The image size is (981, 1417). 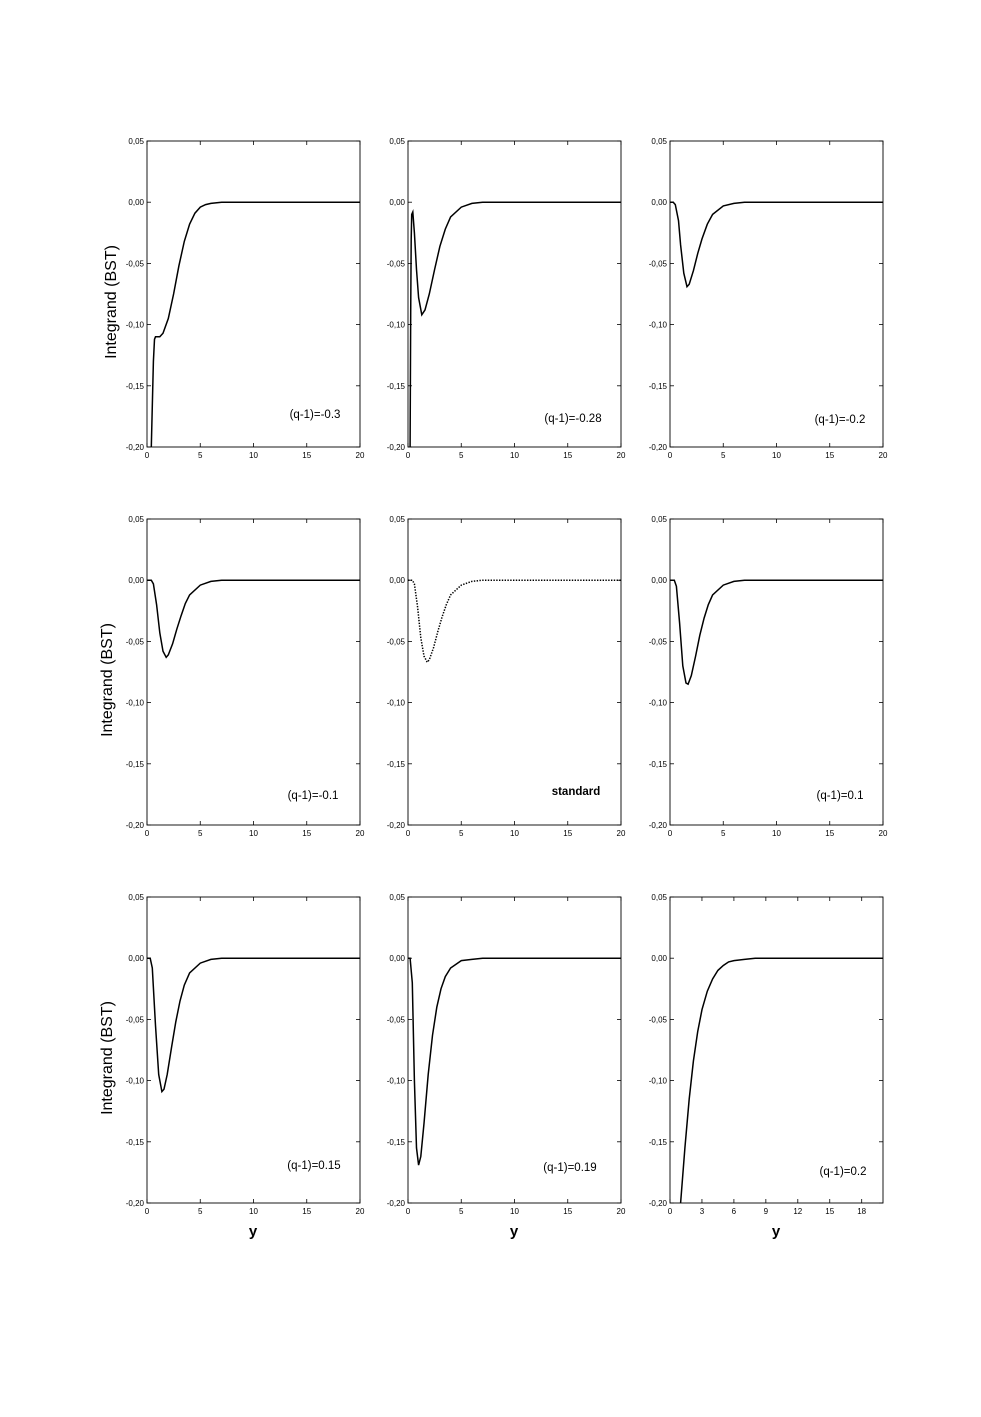 What do you see at coordinates (776, 1231) in the screenshot?
I see `xlabel-col-3: y` at bounding box center [776, 1231].